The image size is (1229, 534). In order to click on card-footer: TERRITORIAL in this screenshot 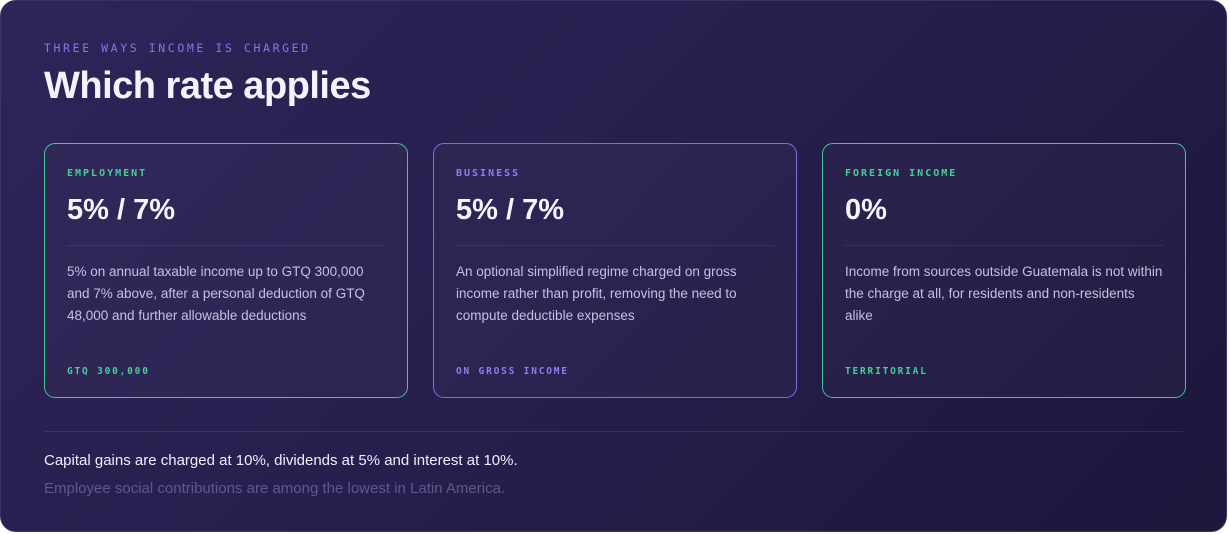, I will do `click(886, 371)`.